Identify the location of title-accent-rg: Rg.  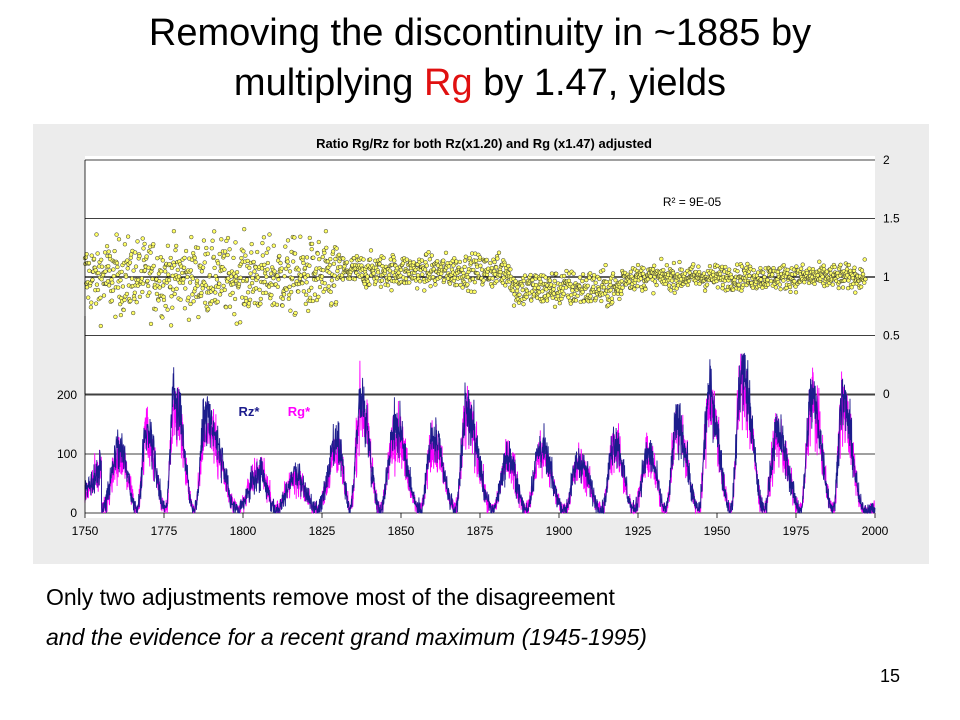
(448, 83).